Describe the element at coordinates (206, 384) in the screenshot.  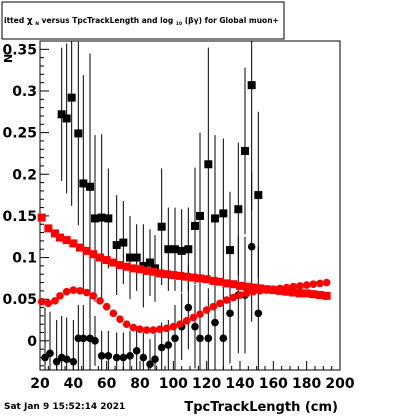
I see `x-tick-label: 120` at that location.